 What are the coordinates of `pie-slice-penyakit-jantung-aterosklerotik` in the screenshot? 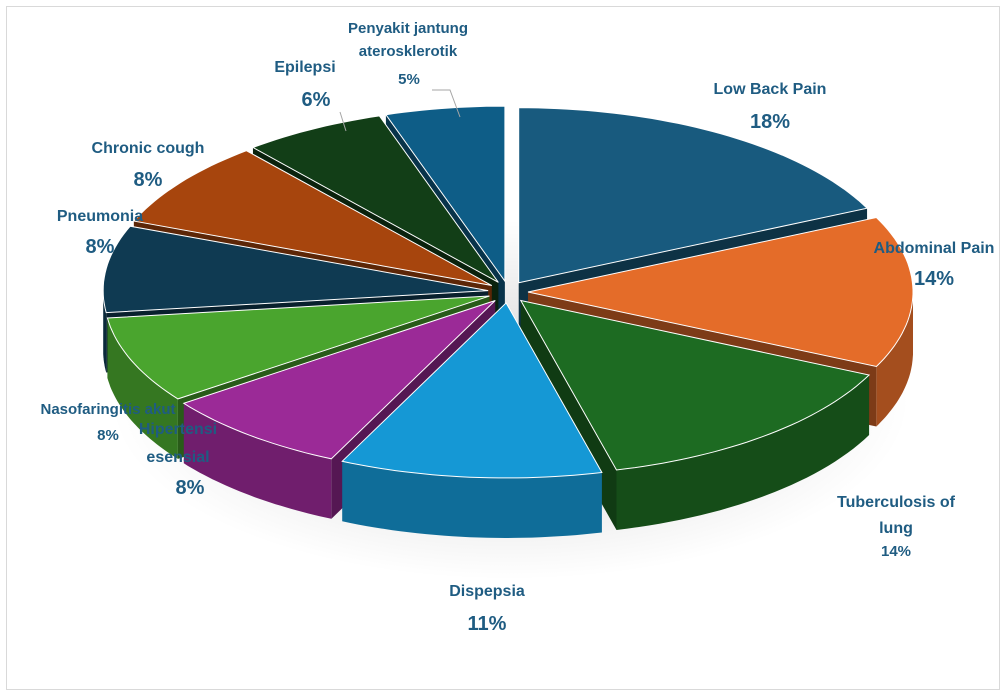 It's located at (445, 194).